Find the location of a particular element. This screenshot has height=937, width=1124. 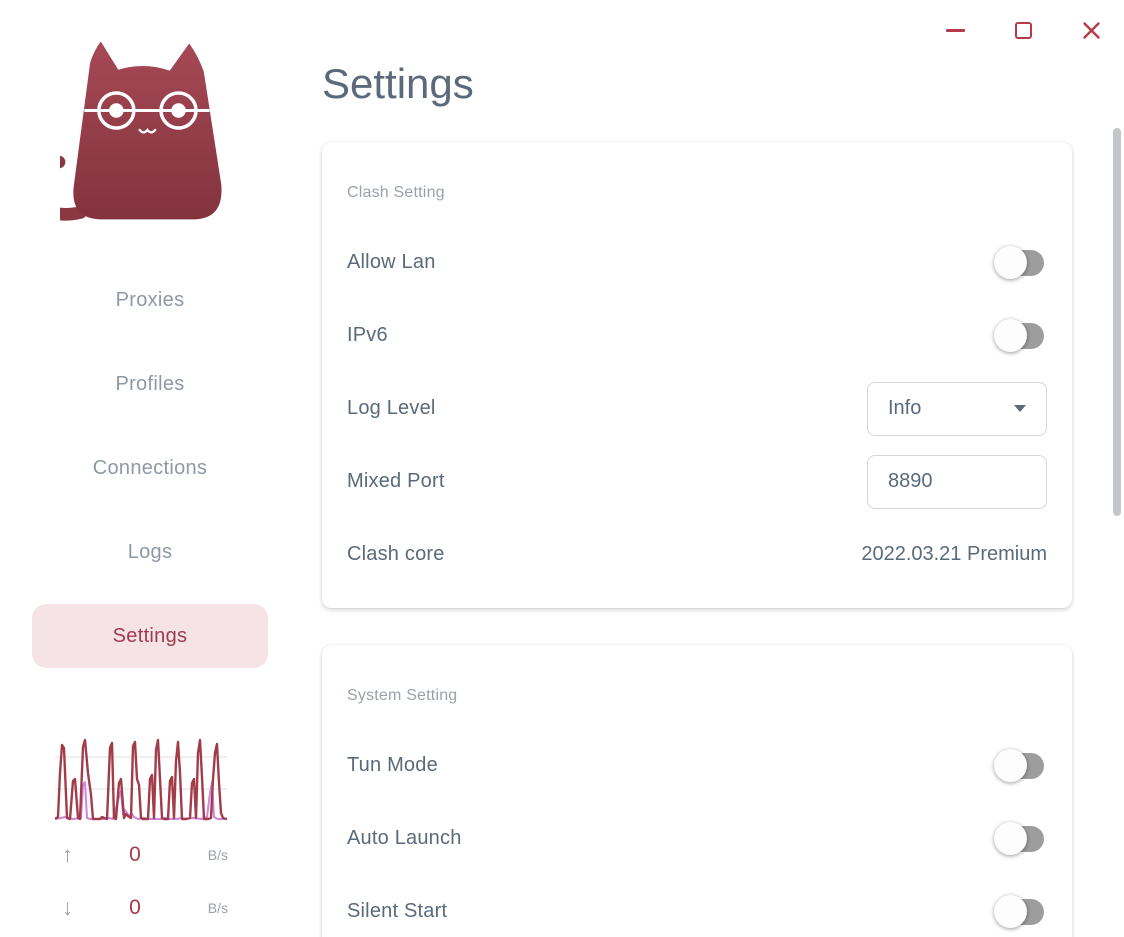

tun-mode-toggle is located at coordinates (1019, 765).